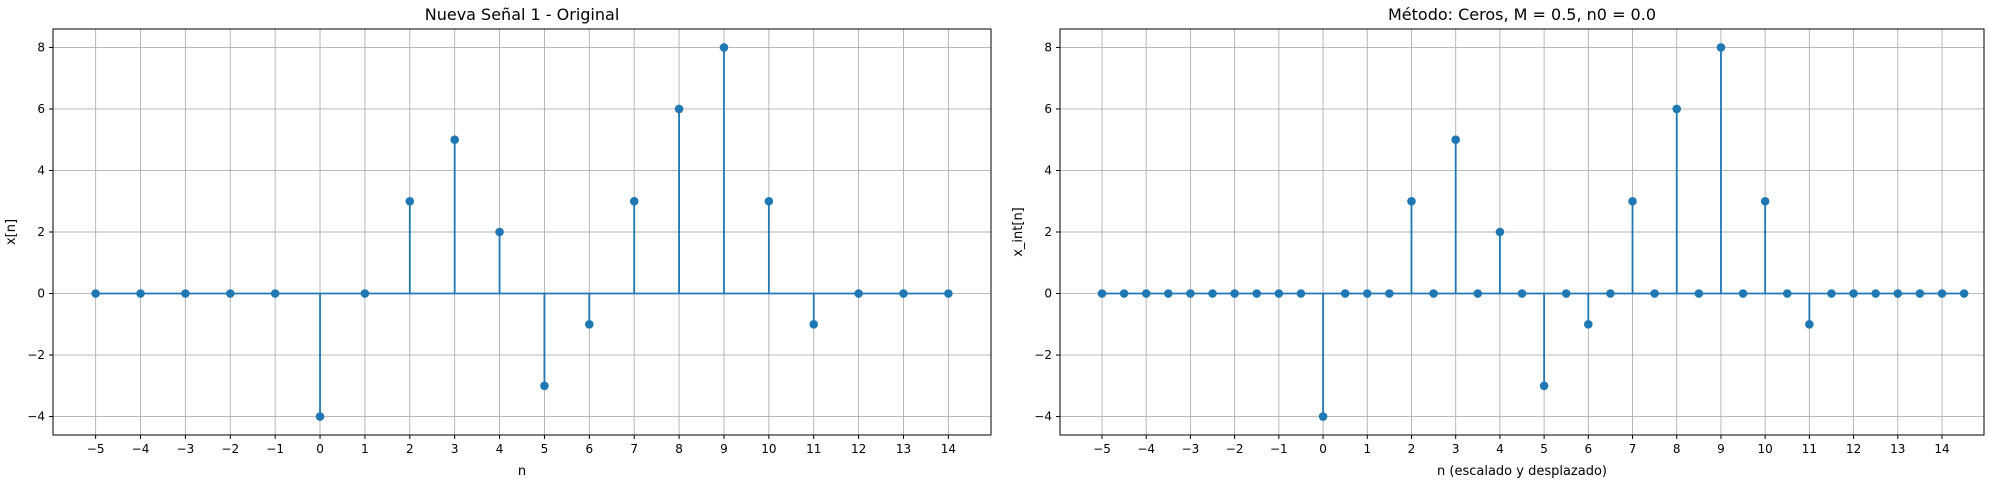  I want to click on y-tick-label: 4, so click(1048, 170).